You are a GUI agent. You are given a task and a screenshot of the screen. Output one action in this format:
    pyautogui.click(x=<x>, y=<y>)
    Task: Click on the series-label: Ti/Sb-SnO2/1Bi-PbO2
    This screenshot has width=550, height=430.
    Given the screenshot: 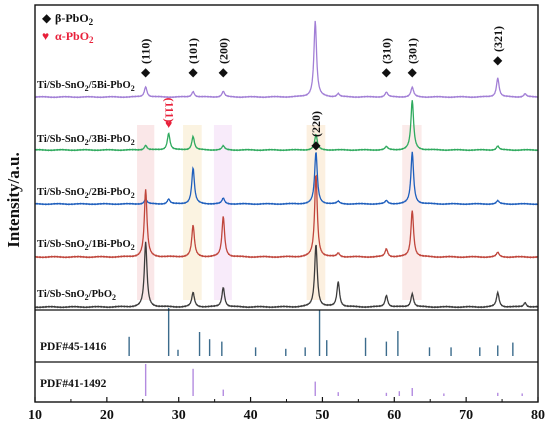 What is the action you would take?
    pyautogui.click(x=86, y=245)
    